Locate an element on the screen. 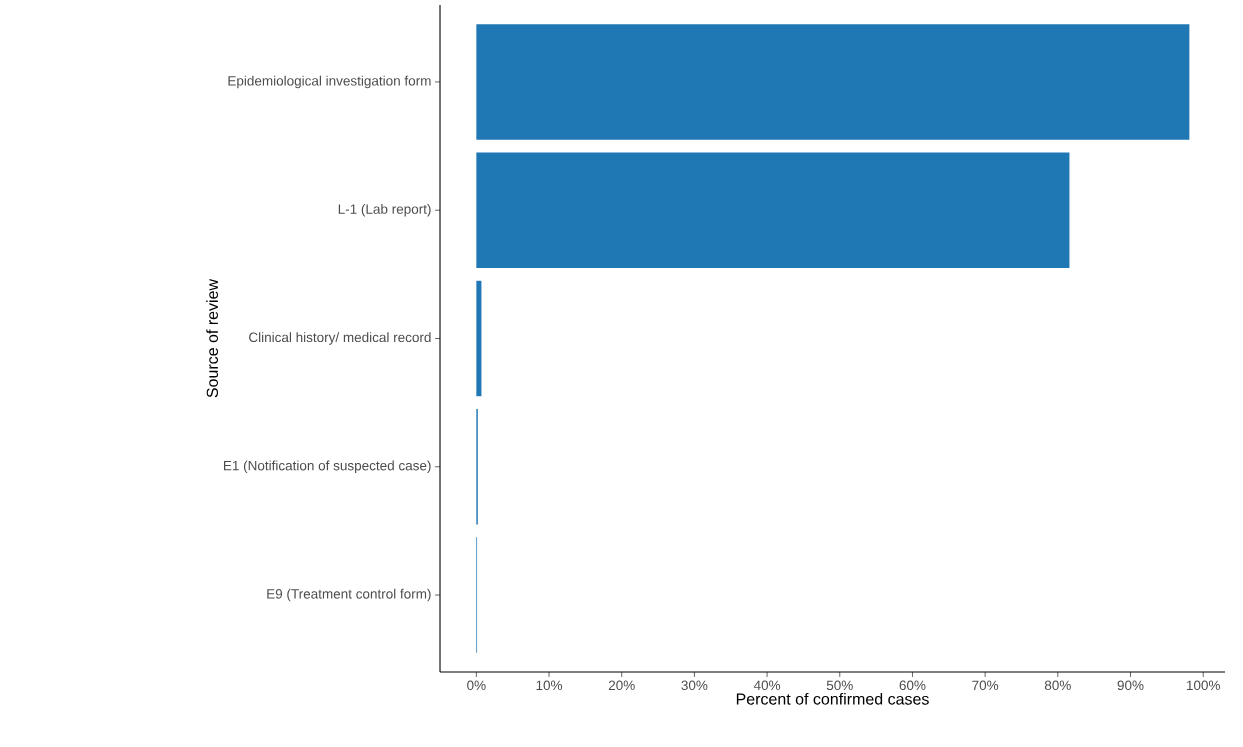  y-axis-title: Source of review is located at coordinates (212, 338).